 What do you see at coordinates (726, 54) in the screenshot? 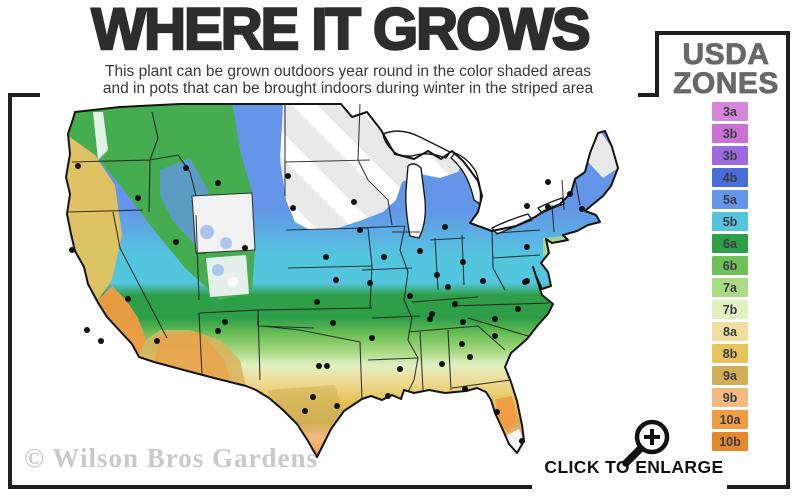
I see `legend-title-usda: USDA` at bounding box center [726, 54].